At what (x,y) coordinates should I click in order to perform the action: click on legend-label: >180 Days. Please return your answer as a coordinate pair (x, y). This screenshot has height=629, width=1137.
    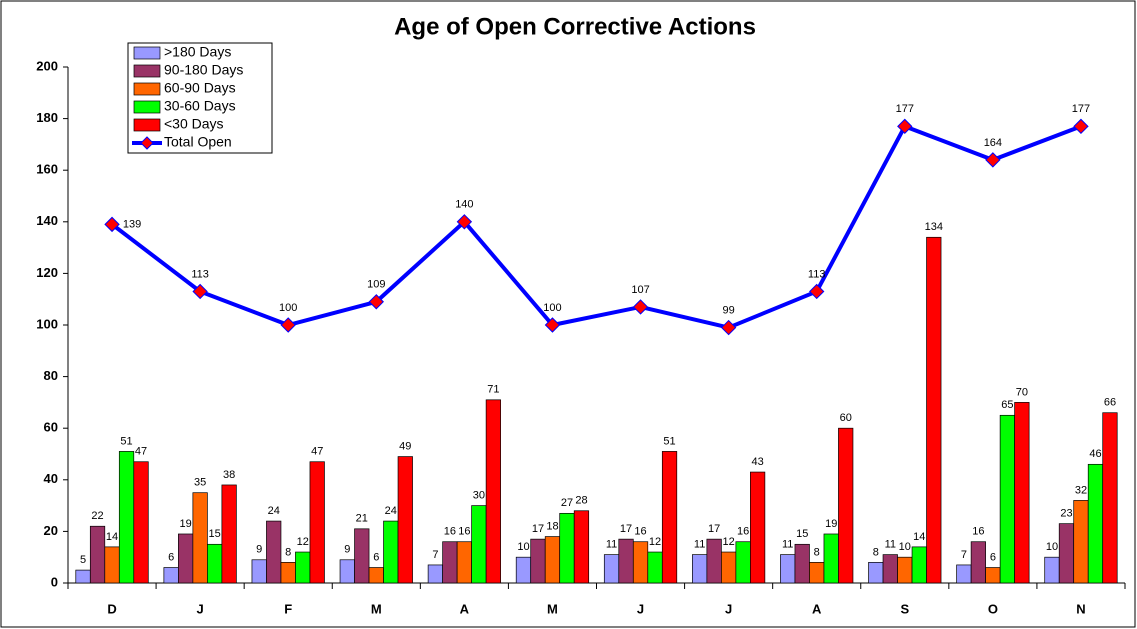
    Looking at the image, I should click on (197, 52).